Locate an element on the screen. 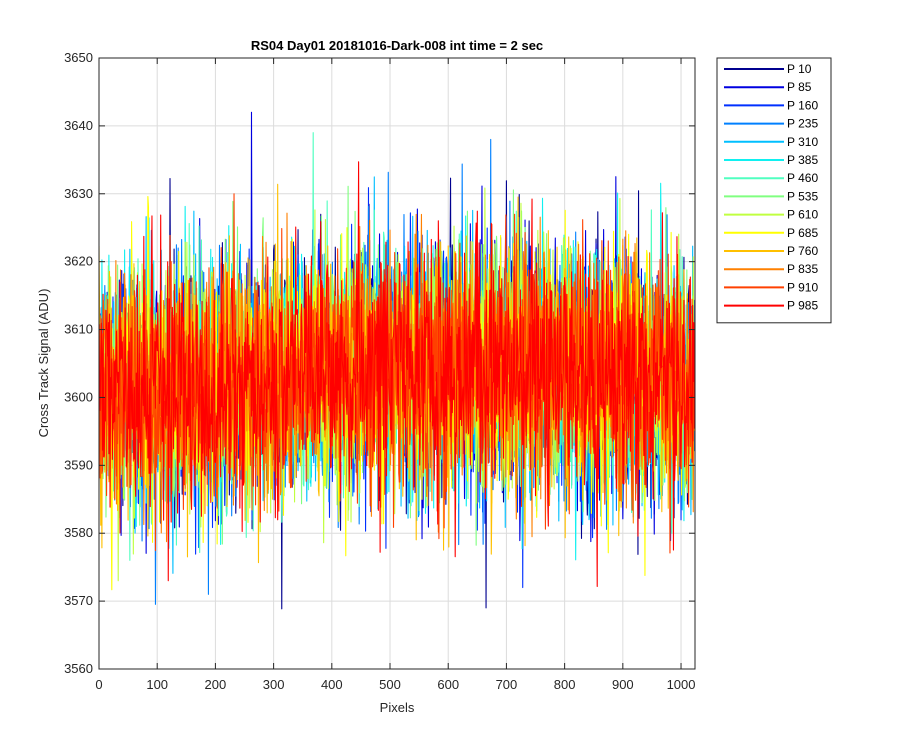  y-tick-label: 3590 is located at coordinates (78, 464).